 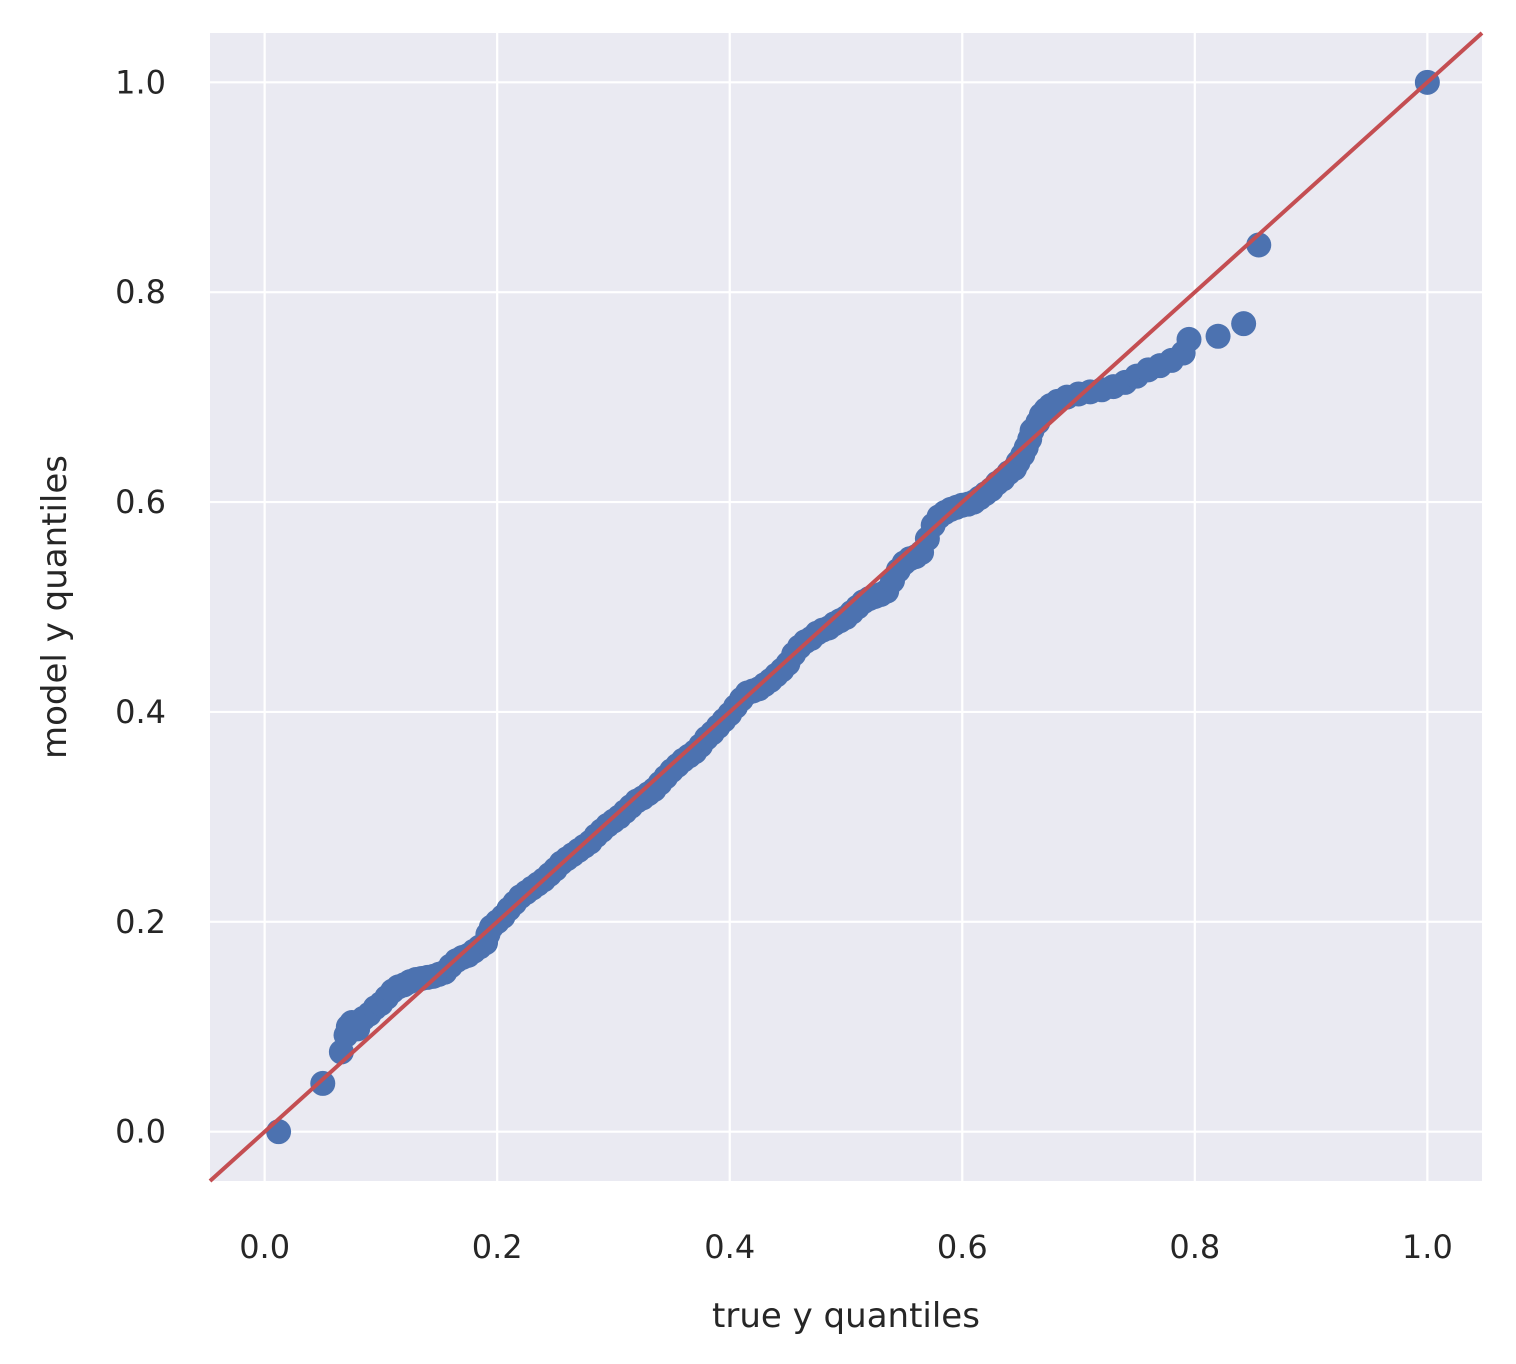 What do you see at coordinates (962, 1247) in the screenshot?
I see `x-tick-label: 0.6` at bounding box center [962, 1247].